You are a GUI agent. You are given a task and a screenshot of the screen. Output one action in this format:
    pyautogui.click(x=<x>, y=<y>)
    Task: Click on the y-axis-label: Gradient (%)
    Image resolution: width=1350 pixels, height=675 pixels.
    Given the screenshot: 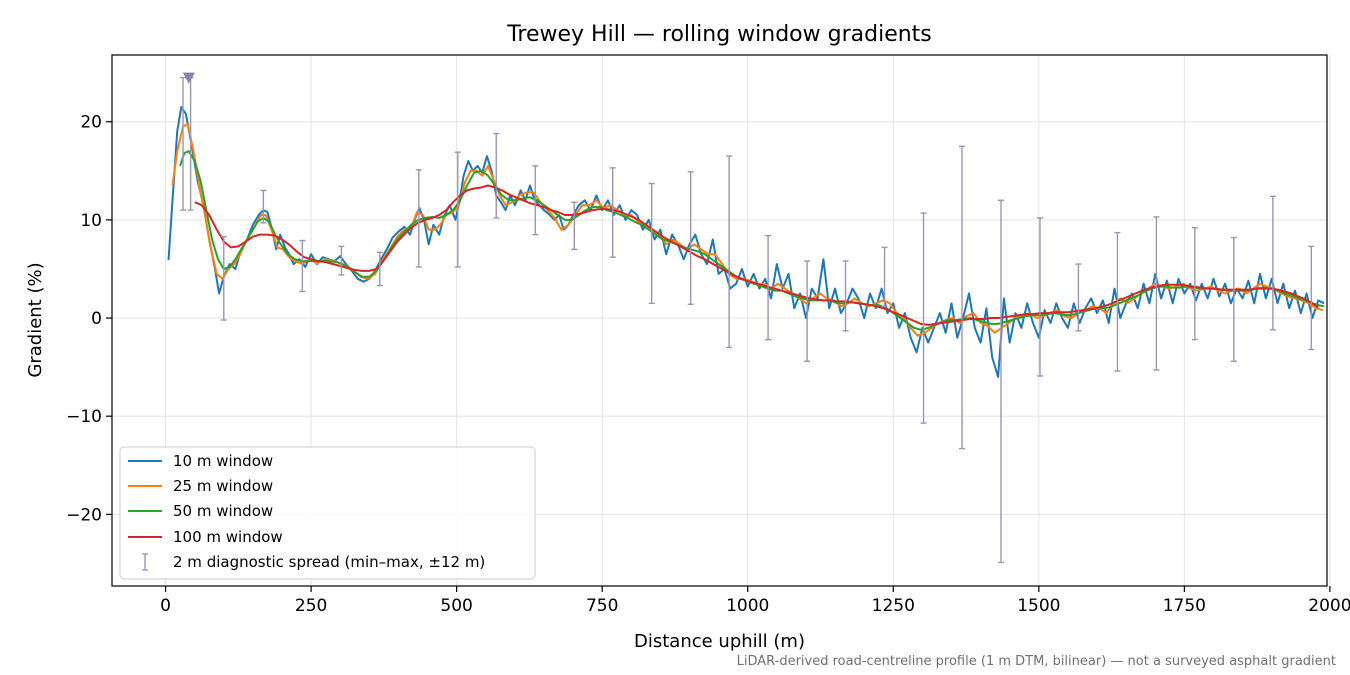 What is the action you would take?
    pyautogui.click(x=35, y=319)
    